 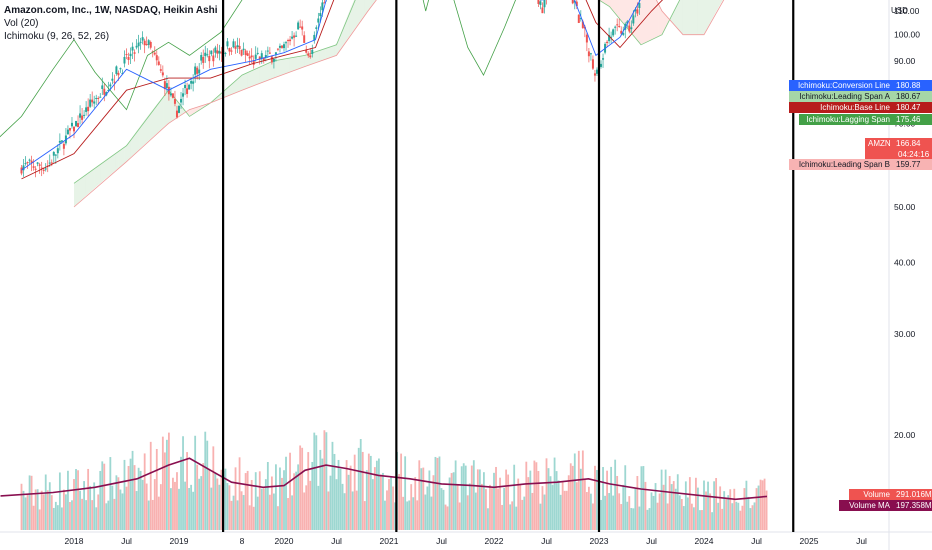 I want to click on x-tick-label: 2018, so click(x=74, y=541).